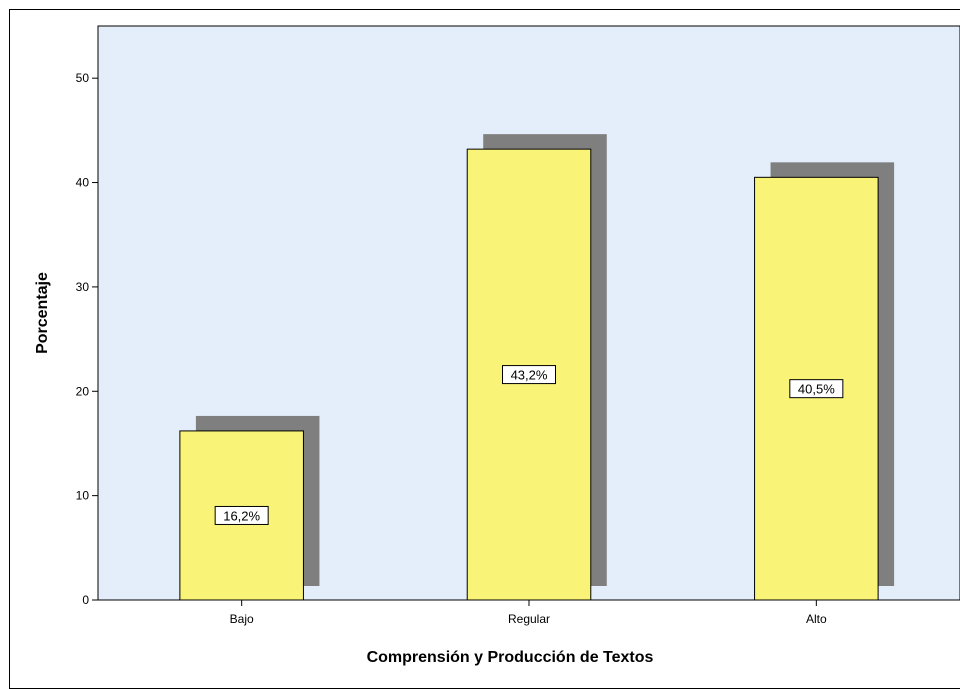 The image size is (960, 689). Describe the element at coordinates (83, 183) in the screenshot. I see `y-tick-label: 40` at that location.